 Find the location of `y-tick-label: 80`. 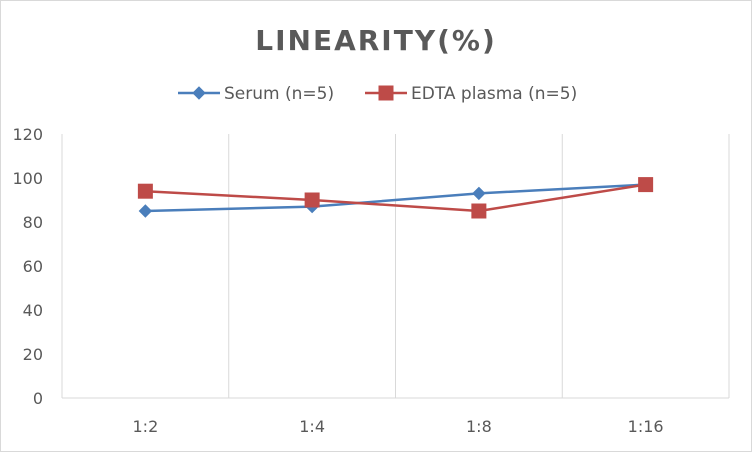

y-tick-label: 80 is located at coordinates (33, 222).